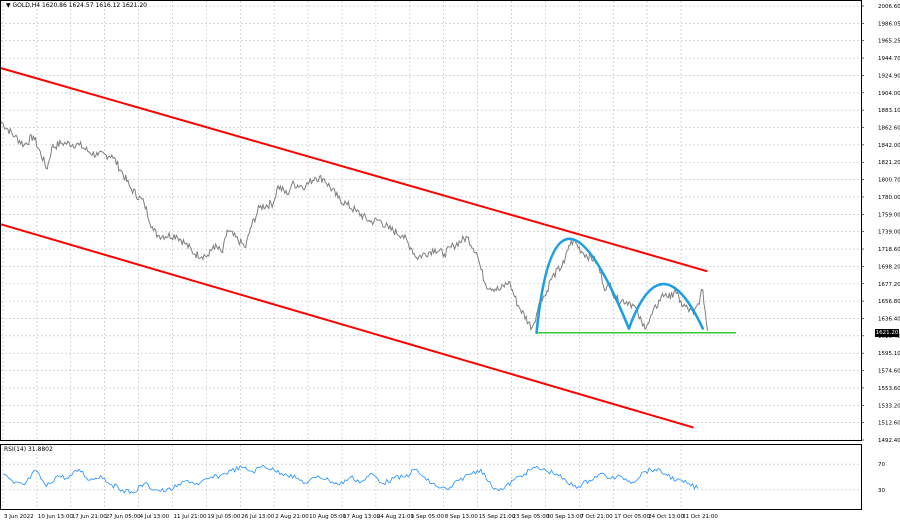 This screenshot has width=900, height=527. What do you see at coordinates (583, 286) in the screenshot?
I see `head-arc` at bounding box center [583, 286].